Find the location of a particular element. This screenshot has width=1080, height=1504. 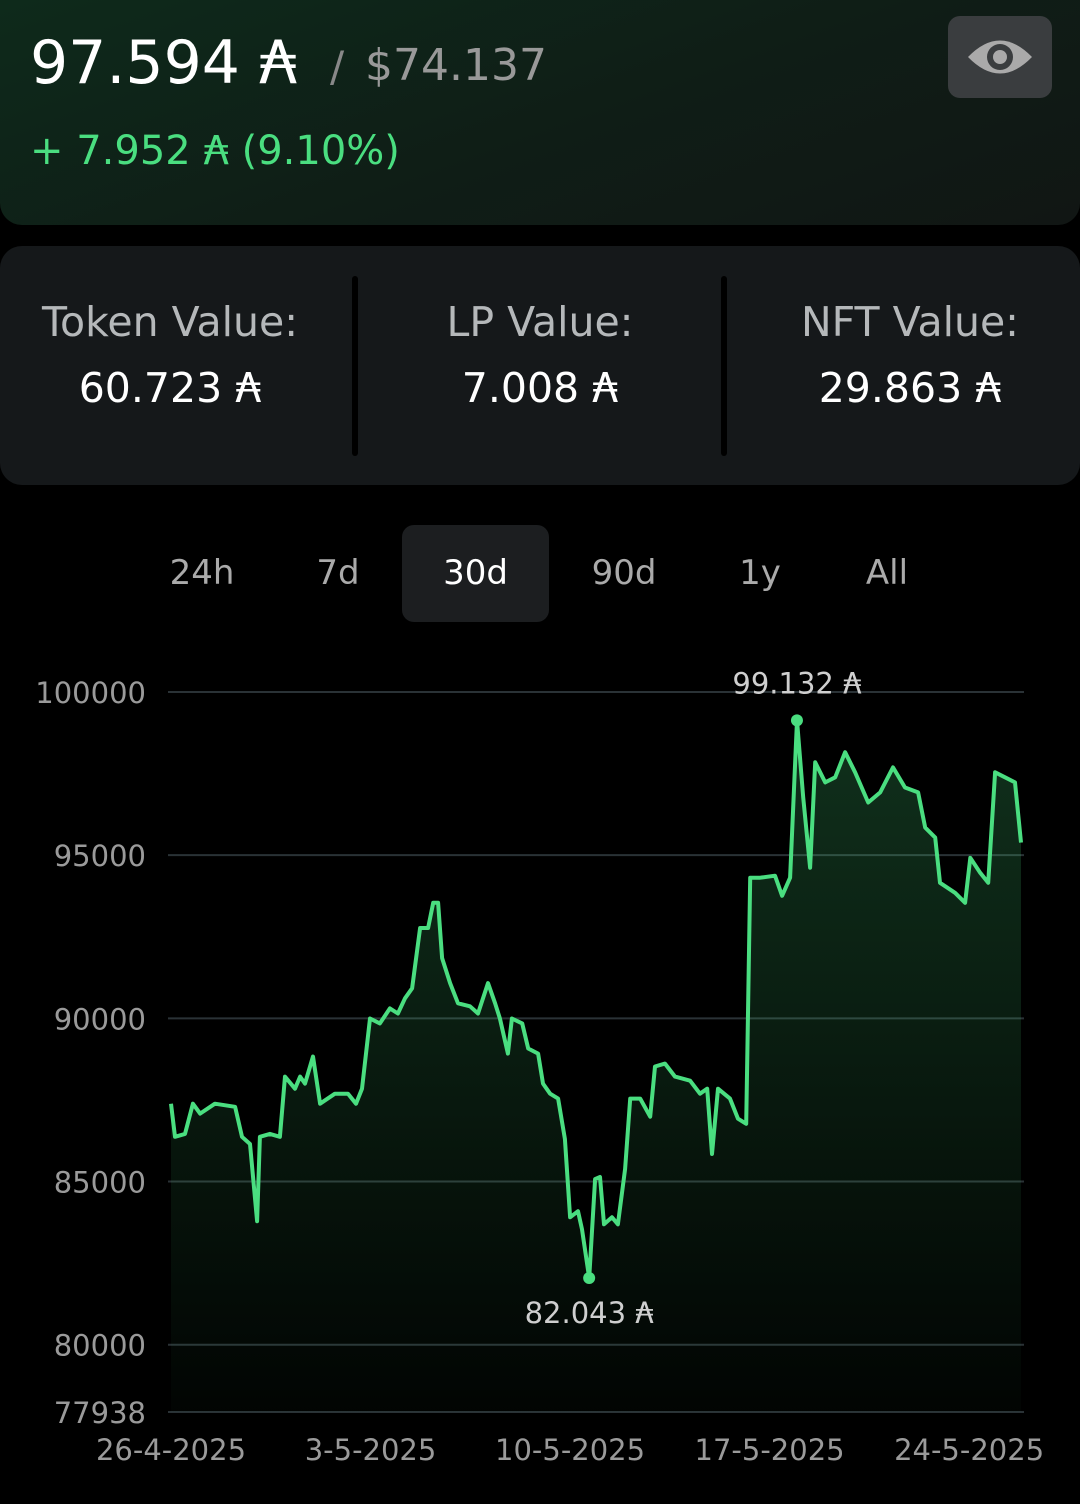

annotation-label: 82.043 ₳ is located at coordinates (590, 1313).